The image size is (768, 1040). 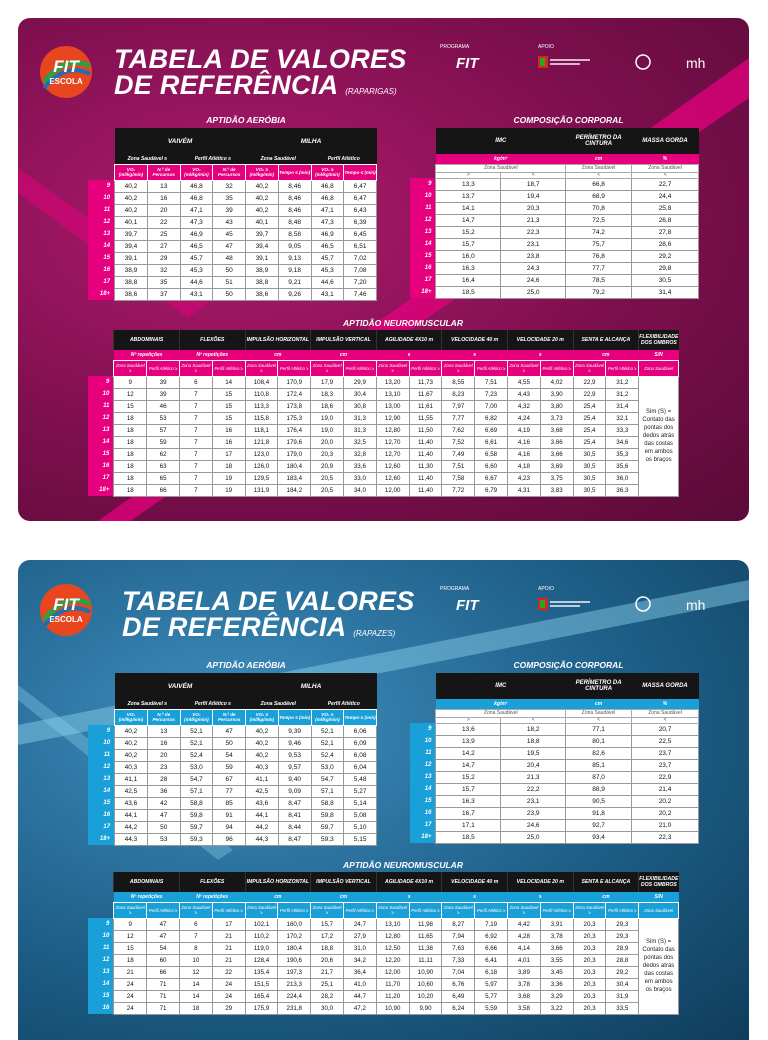 What do you see at coordinates (622, 454) in the screenshot?
I see `value-cell: 35,3` at bounding box center [622, 454].